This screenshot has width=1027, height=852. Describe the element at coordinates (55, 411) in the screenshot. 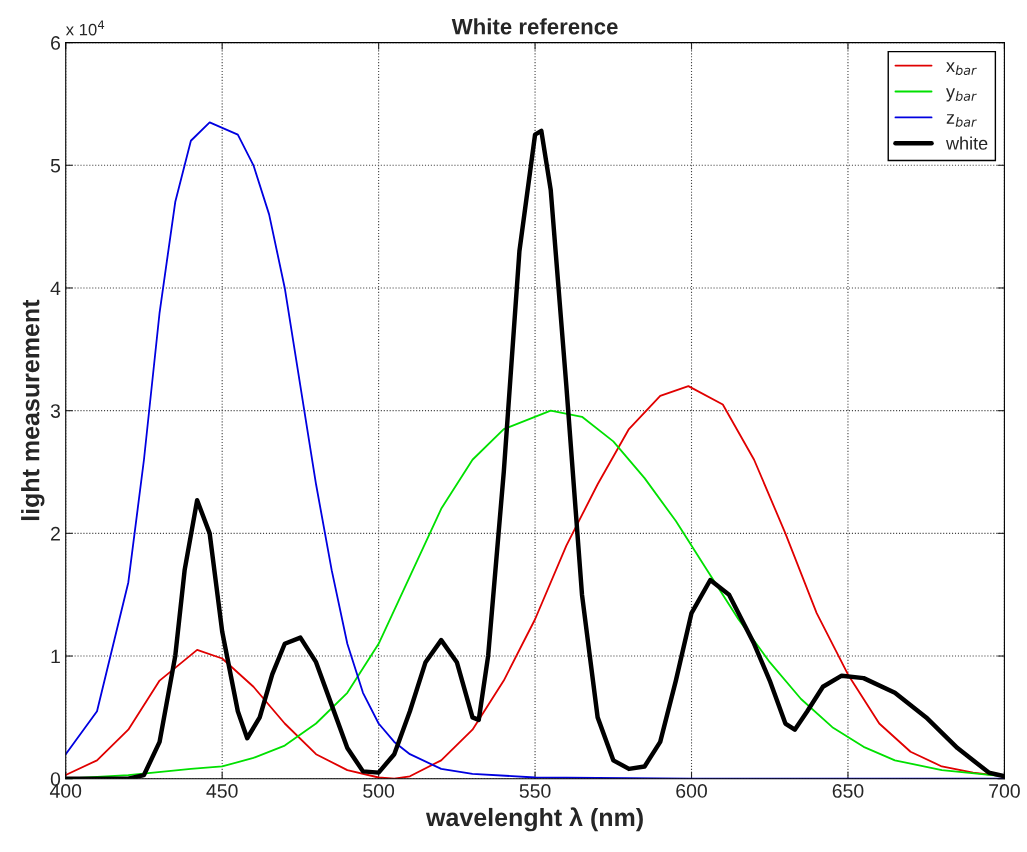

I see `y-tick-label: 3` at that location.